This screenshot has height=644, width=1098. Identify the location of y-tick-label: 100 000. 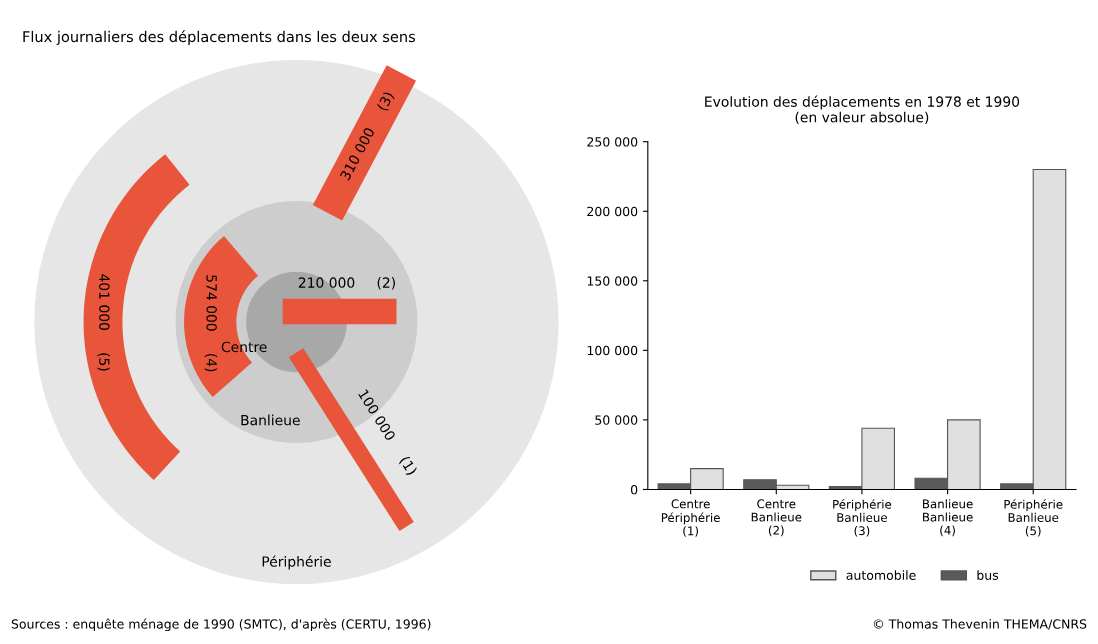
(612, 350).